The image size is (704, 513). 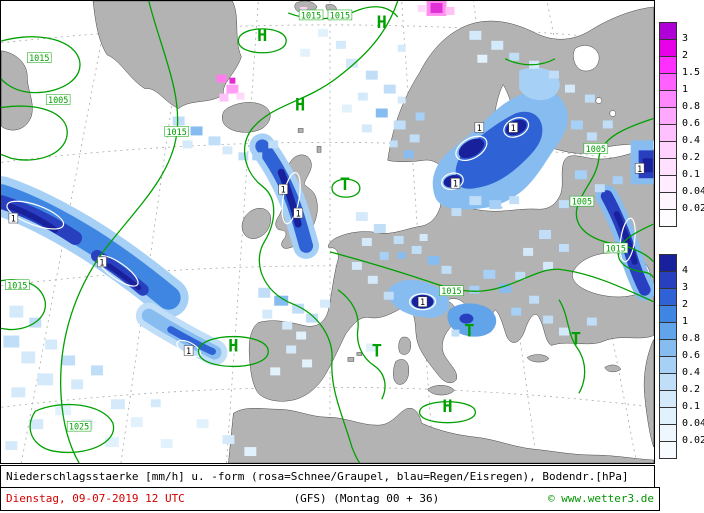 What do you see at coordinates (176, 132) in the screenshot?
I see `isobar-label-shape: 1015` at bounding box center [176, 132].